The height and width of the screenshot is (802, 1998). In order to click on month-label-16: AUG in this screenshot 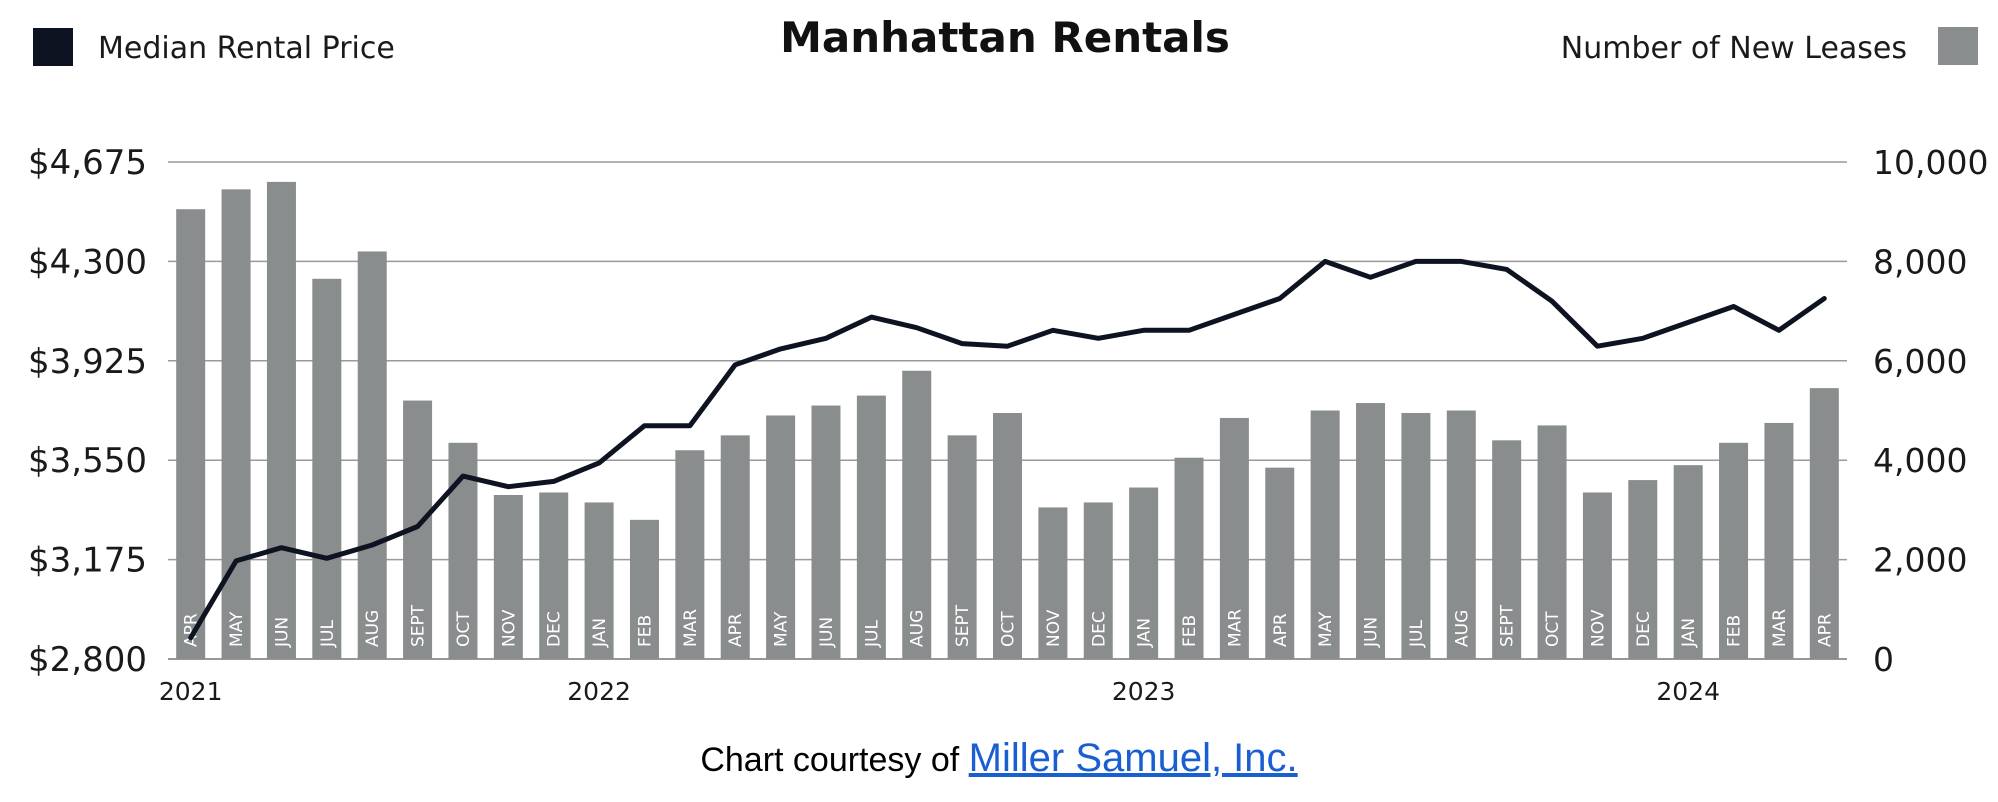, I will do `click(918, 628)`.